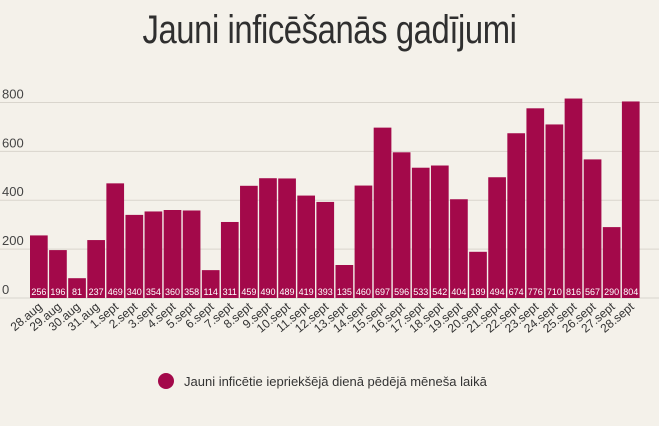 The height and width of the screenshot is (426, 659). What do you see at coordinates (611, 292) in the screenshot?
I see `bar-value-label: 290` at bounding box center [611, 292].